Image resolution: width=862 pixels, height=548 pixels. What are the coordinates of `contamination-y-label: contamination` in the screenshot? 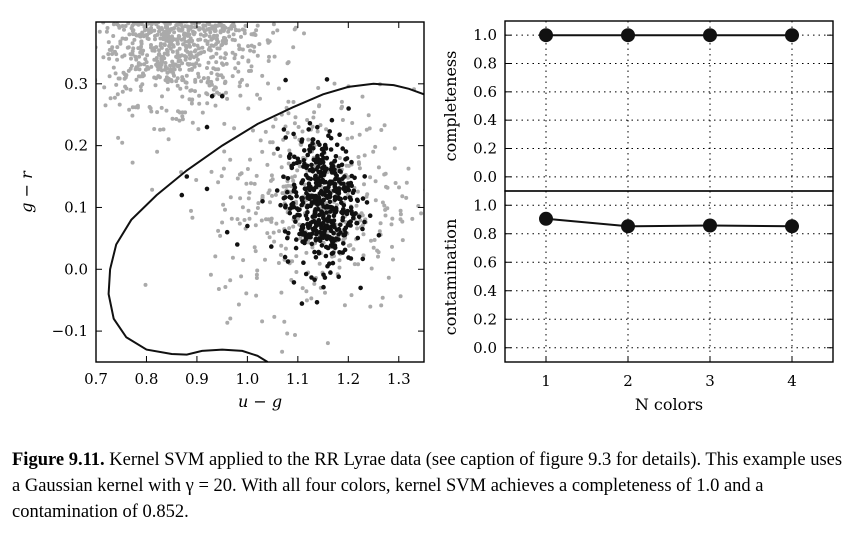 It's located at (450, 277).